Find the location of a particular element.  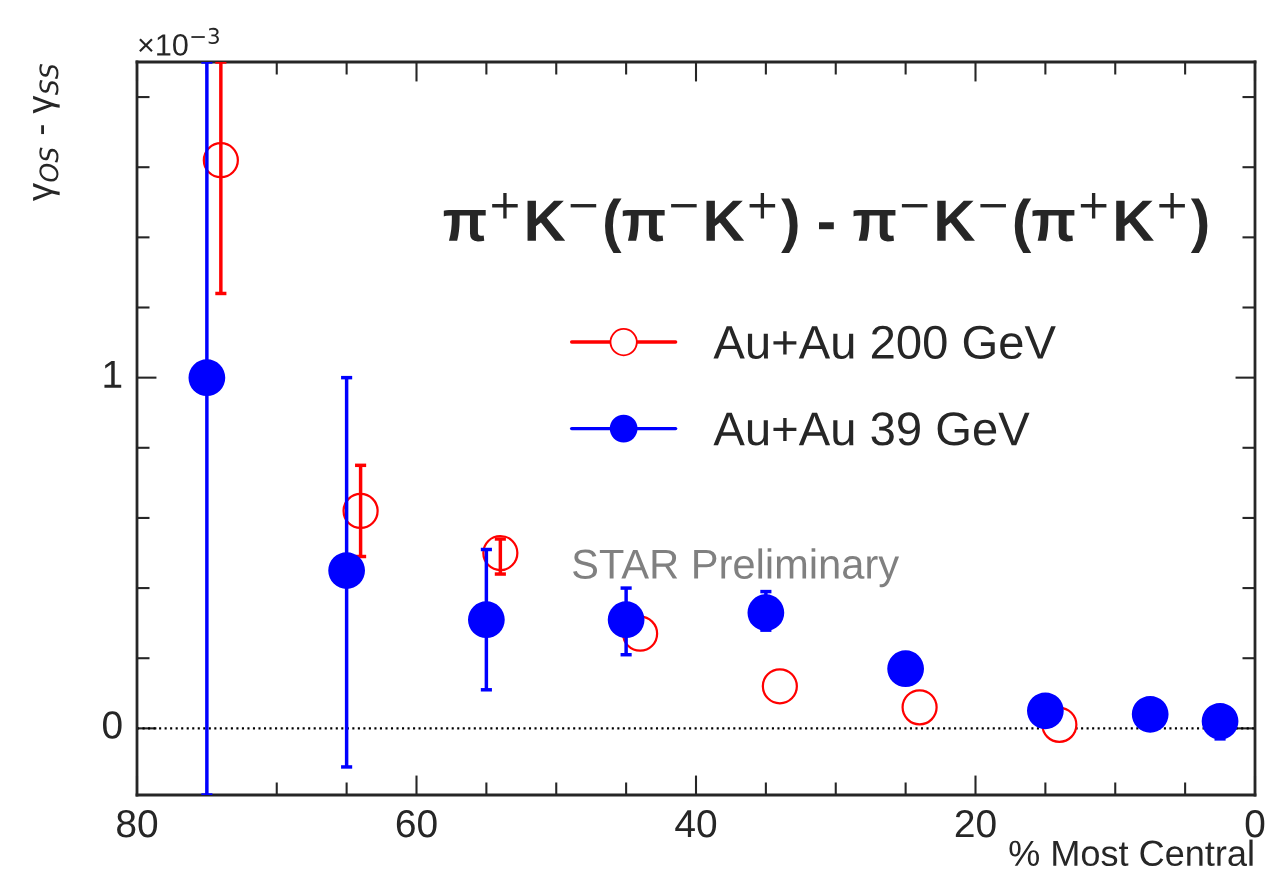

chart-title: π$^{+}$K$^{−}$(π$^{−}$K$^{+}$) - π$^{−}$K$^{−}$(π$^{+}$K$^{+}$) is located at coordinates (825, 222).